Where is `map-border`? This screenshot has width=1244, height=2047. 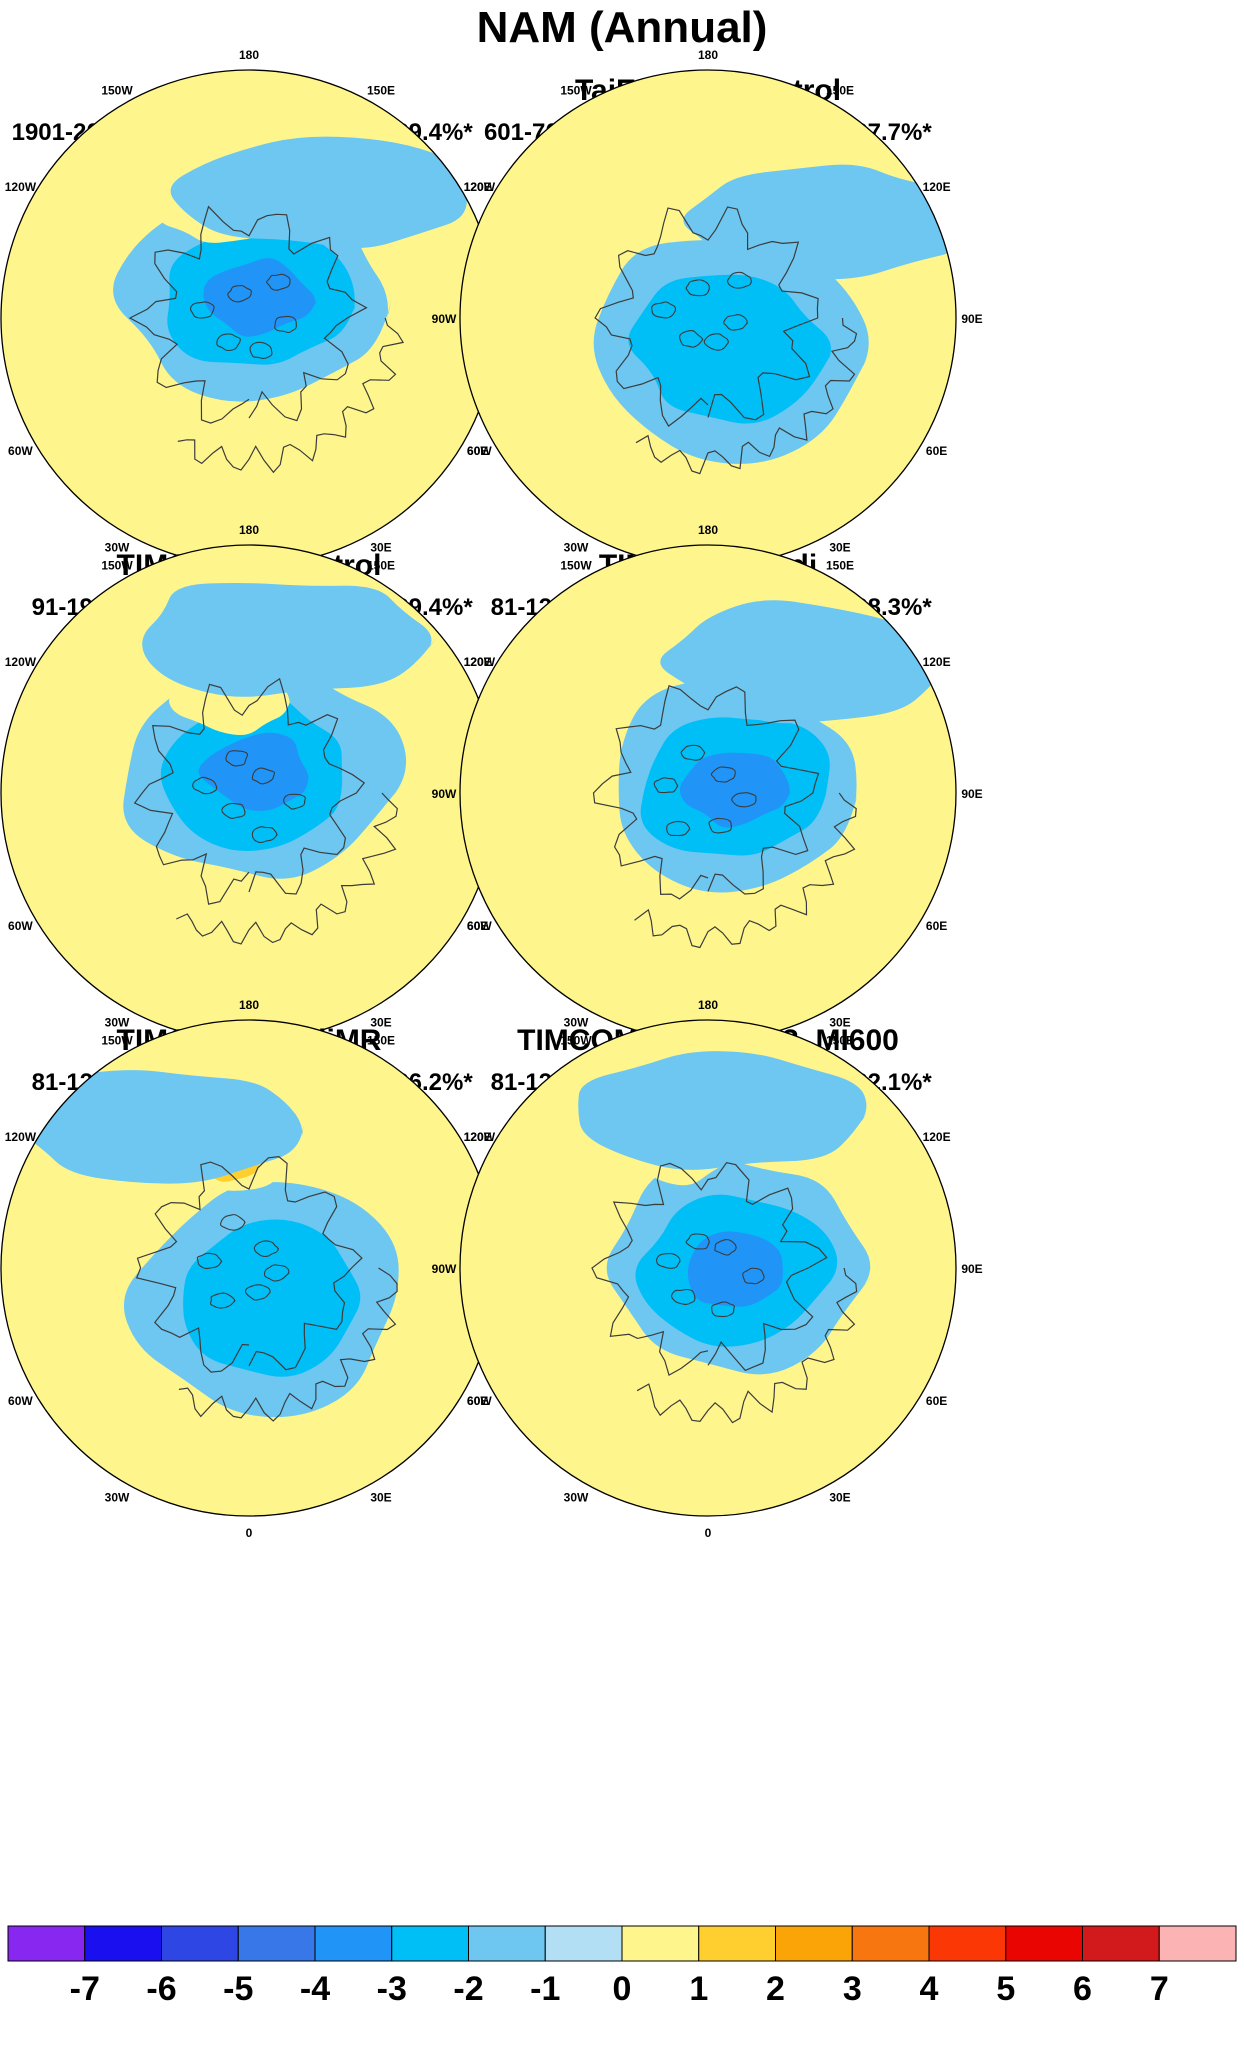 map-border is located at coordinates (708, 1268).